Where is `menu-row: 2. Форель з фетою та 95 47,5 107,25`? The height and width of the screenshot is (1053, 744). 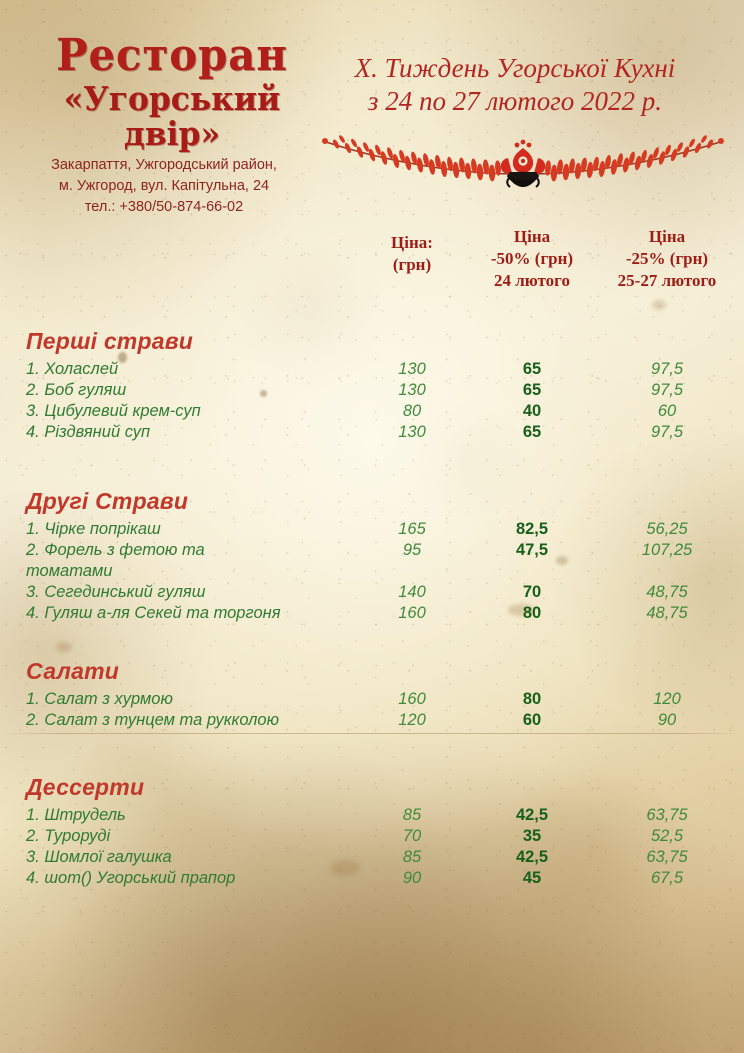
menu-row: 2. Форель з фетою та 95 47,5 107,25 is located at coordinates (372, 551).